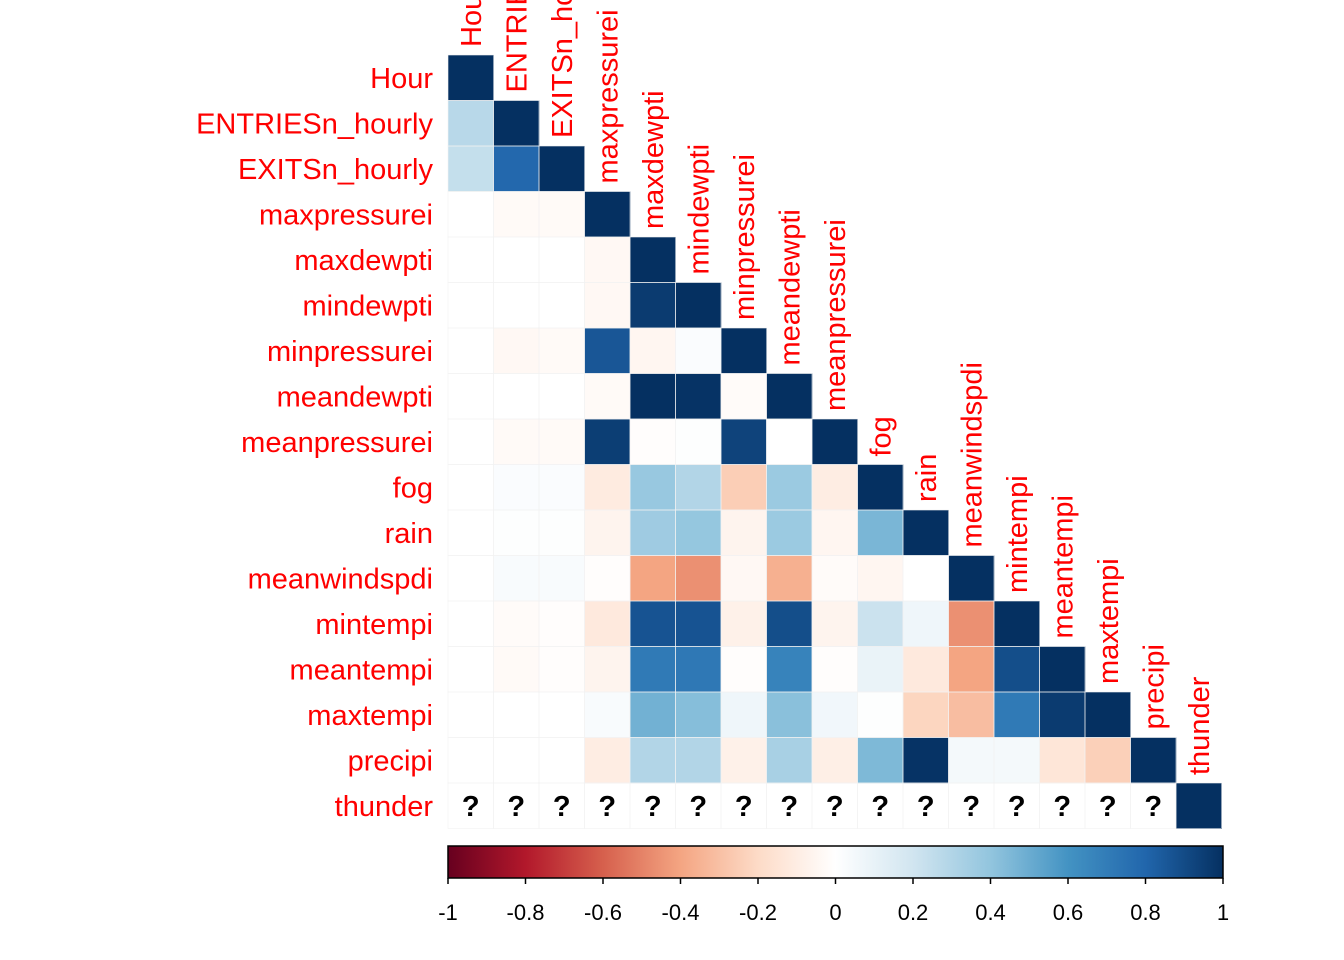  I want to click on row-label: rain, so click(409, 534).